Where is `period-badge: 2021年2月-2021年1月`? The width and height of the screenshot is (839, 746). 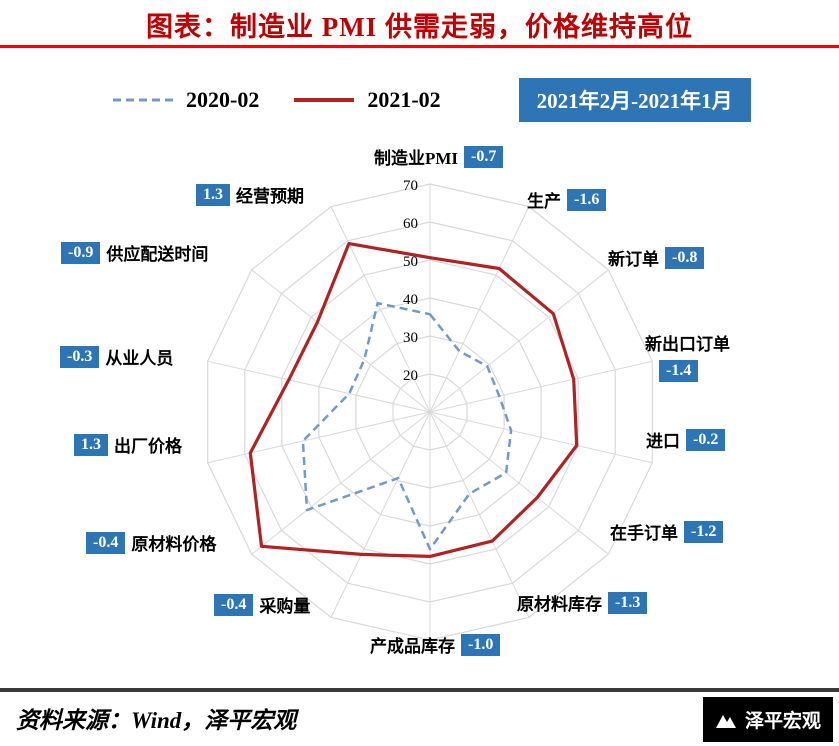 period-badge: 2021年2月-2021年1月 is located at coordinates (634, 100).